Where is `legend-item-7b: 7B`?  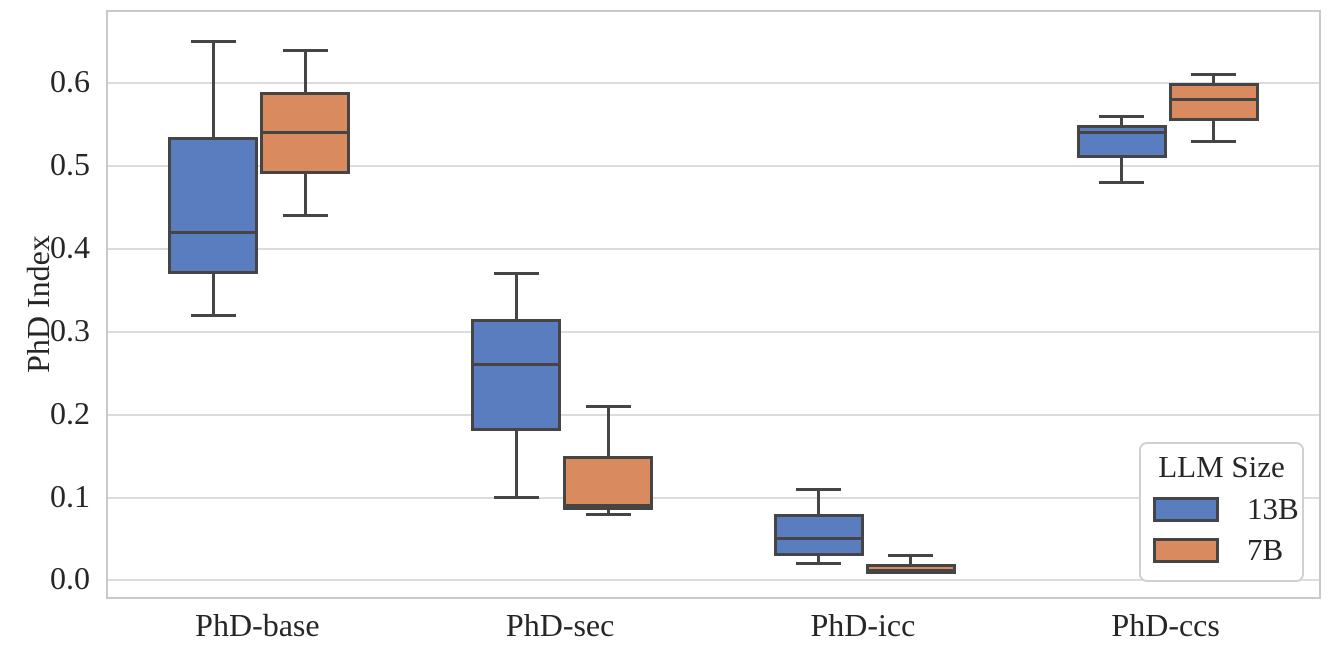 legend-item-7b: 7B is located at coordinates (1221, 550).